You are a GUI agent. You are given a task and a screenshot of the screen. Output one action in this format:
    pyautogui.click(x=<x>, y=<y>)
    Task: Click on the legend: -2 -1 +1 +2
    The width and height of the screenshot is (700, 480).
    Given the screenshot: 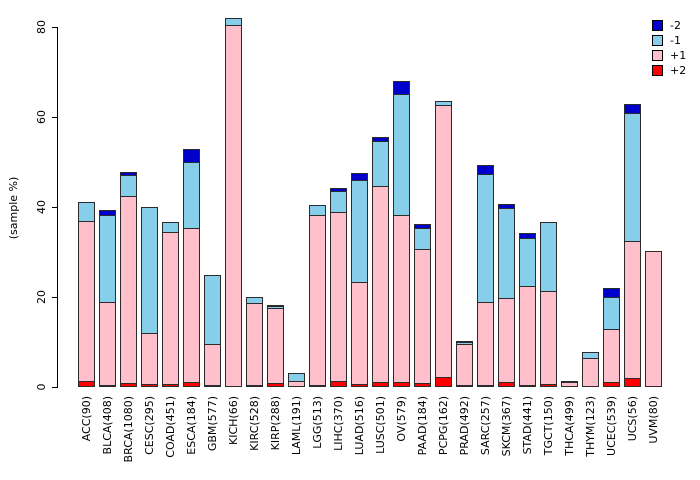 What is the action you would take?
    pyautogui.click(x=671, y=48)
    